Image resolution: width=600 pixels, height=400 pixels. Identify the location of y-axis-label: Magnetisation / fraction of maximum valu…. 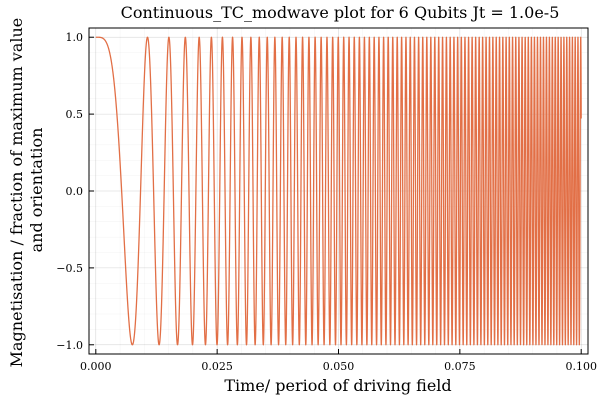
(26, 190).